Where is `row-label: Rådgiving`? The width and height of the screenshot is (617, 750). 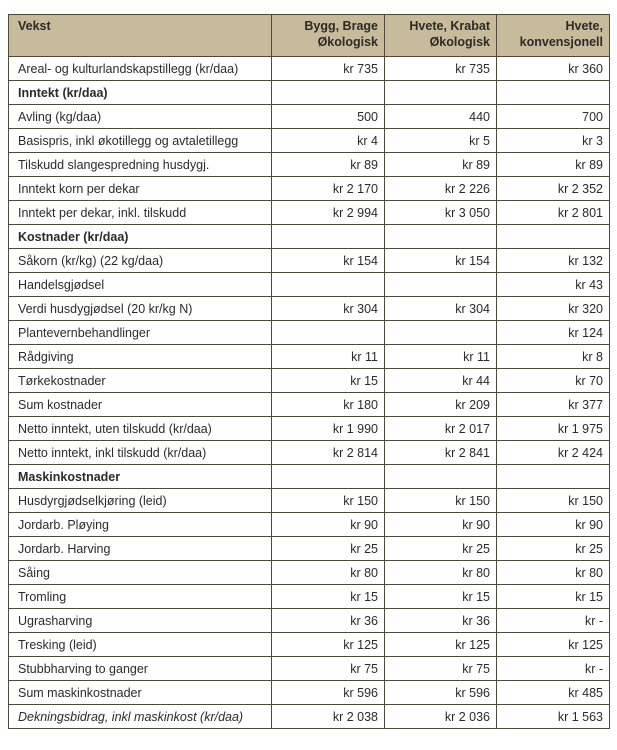
row-label: Rådgiving is located at coordinates (140, 356).